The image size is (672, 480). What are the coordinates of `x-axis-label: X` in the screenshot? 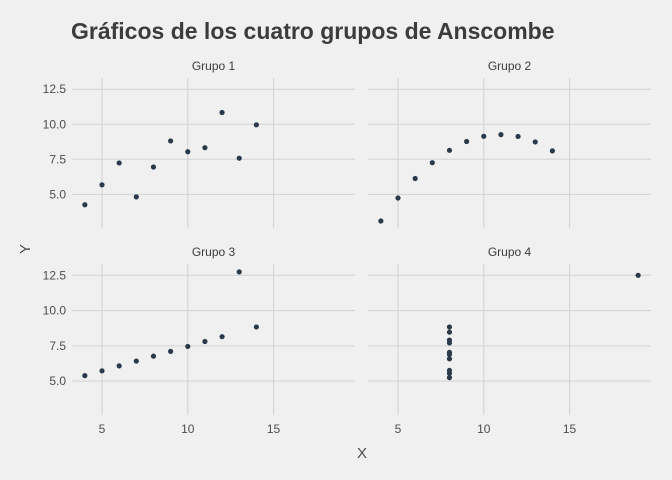 It's located at (362, 453).